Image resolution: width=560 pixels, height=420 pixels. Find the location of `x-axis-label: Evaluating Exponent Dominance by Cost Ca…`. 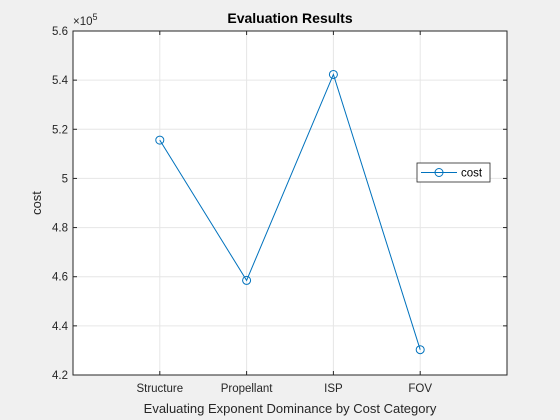

x-axis-label: Evaluating Exponent Dominance by Cost Ca… is located at coordinates (290, 408).